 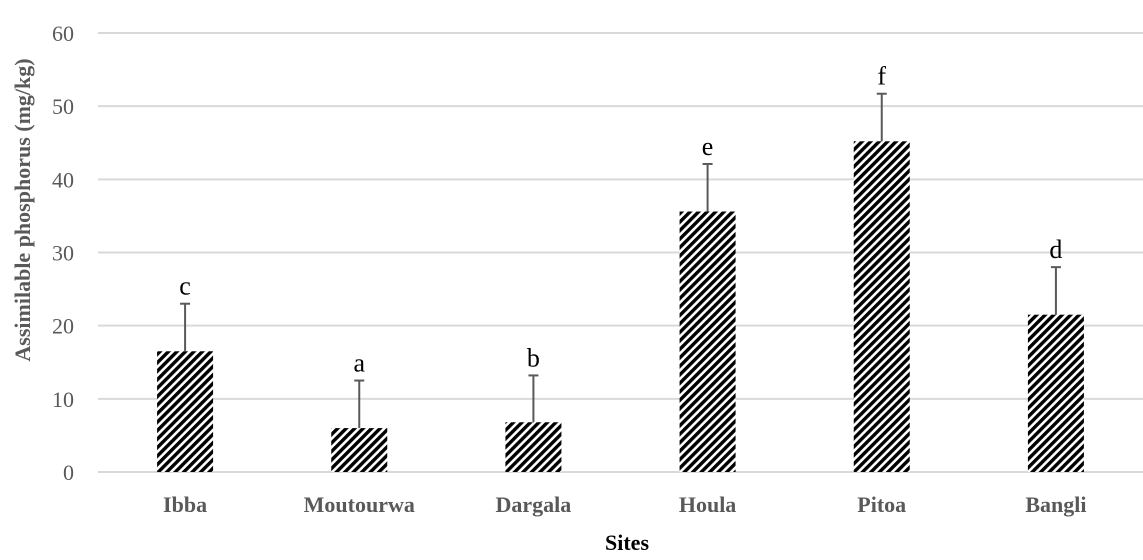 What do you see at coordinates (63, 326) in the screenshot?
I see `y-tick-label-20: 20` at bounding box center [63, 326].